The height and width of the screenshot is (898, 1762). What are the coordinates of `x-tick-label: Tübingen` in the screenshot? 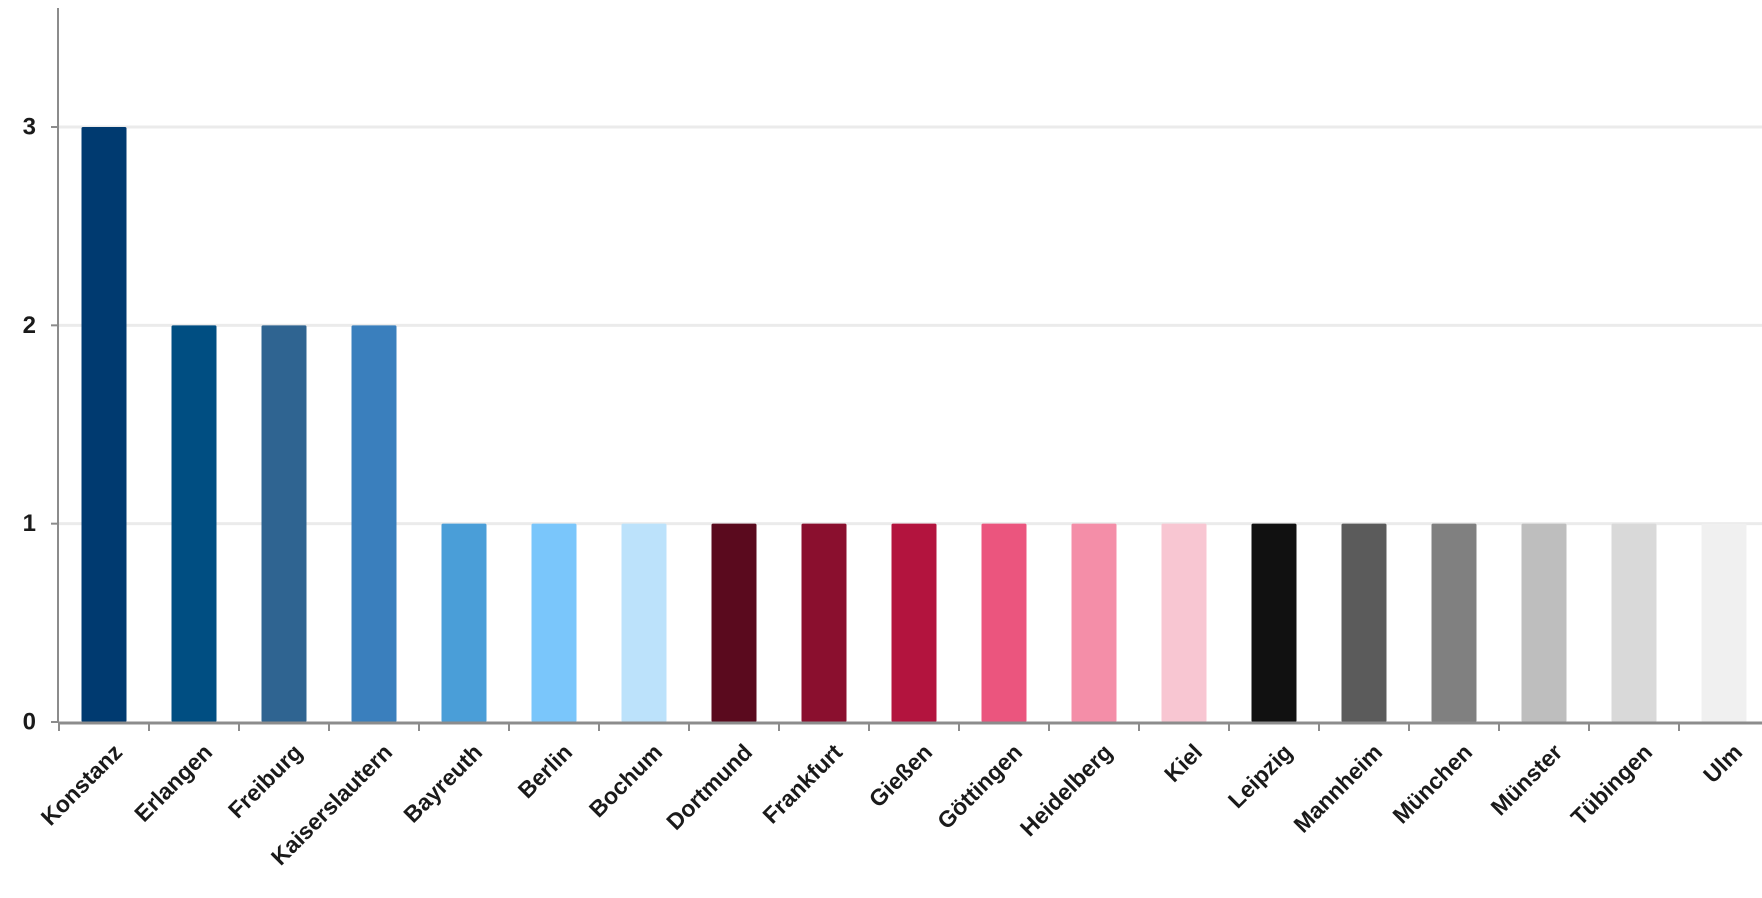 It's located at (1612, 785).